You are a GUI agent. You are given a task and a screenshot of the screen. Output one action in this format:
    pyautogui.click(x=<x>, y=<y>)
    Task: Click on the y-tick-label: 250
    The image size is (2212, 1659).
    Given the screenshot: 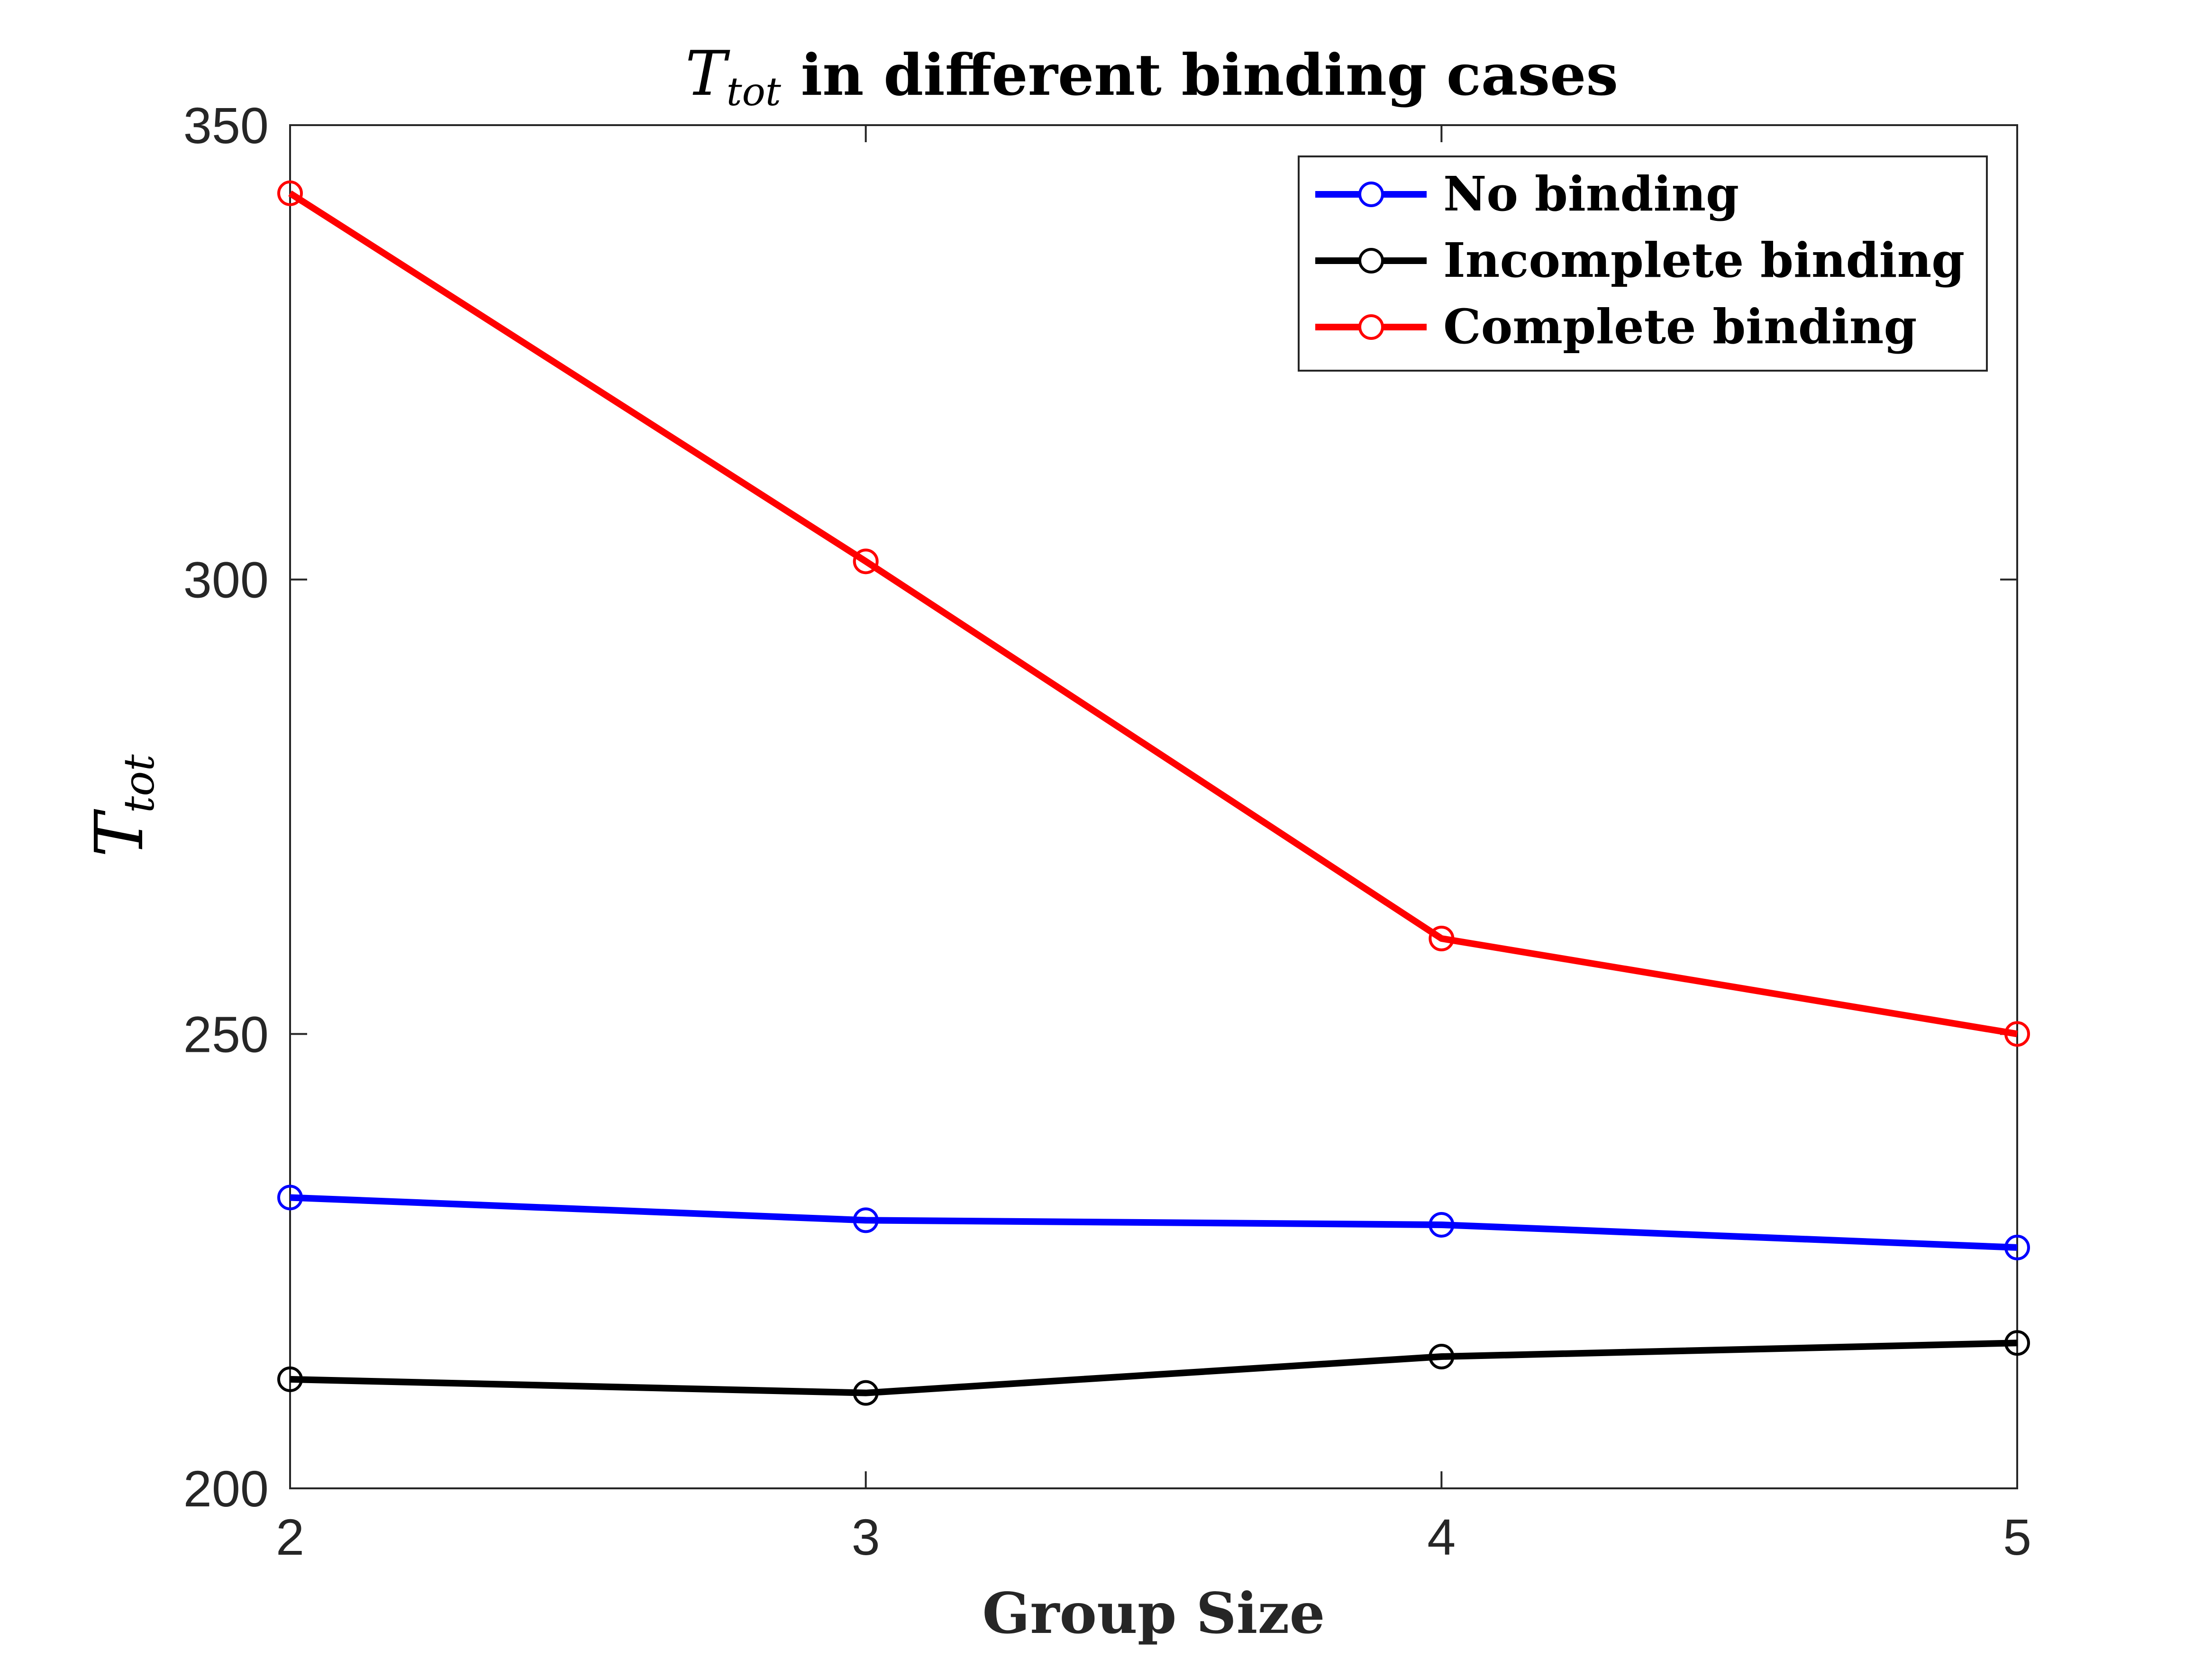 What is the action you would take?
    pyautogui.click(x=226, y=1034)
    